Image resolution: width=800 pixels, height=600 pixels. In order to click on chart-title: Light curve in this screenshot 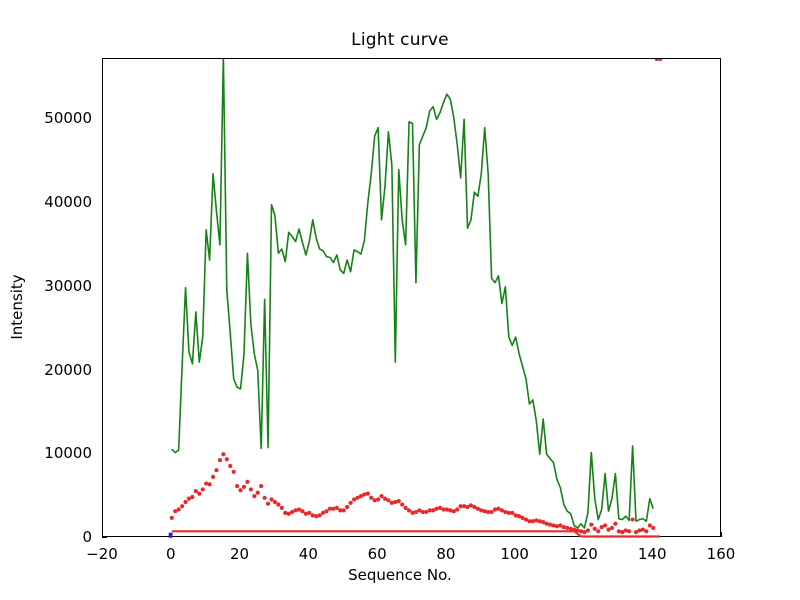, I will do `click(400, 40)`.